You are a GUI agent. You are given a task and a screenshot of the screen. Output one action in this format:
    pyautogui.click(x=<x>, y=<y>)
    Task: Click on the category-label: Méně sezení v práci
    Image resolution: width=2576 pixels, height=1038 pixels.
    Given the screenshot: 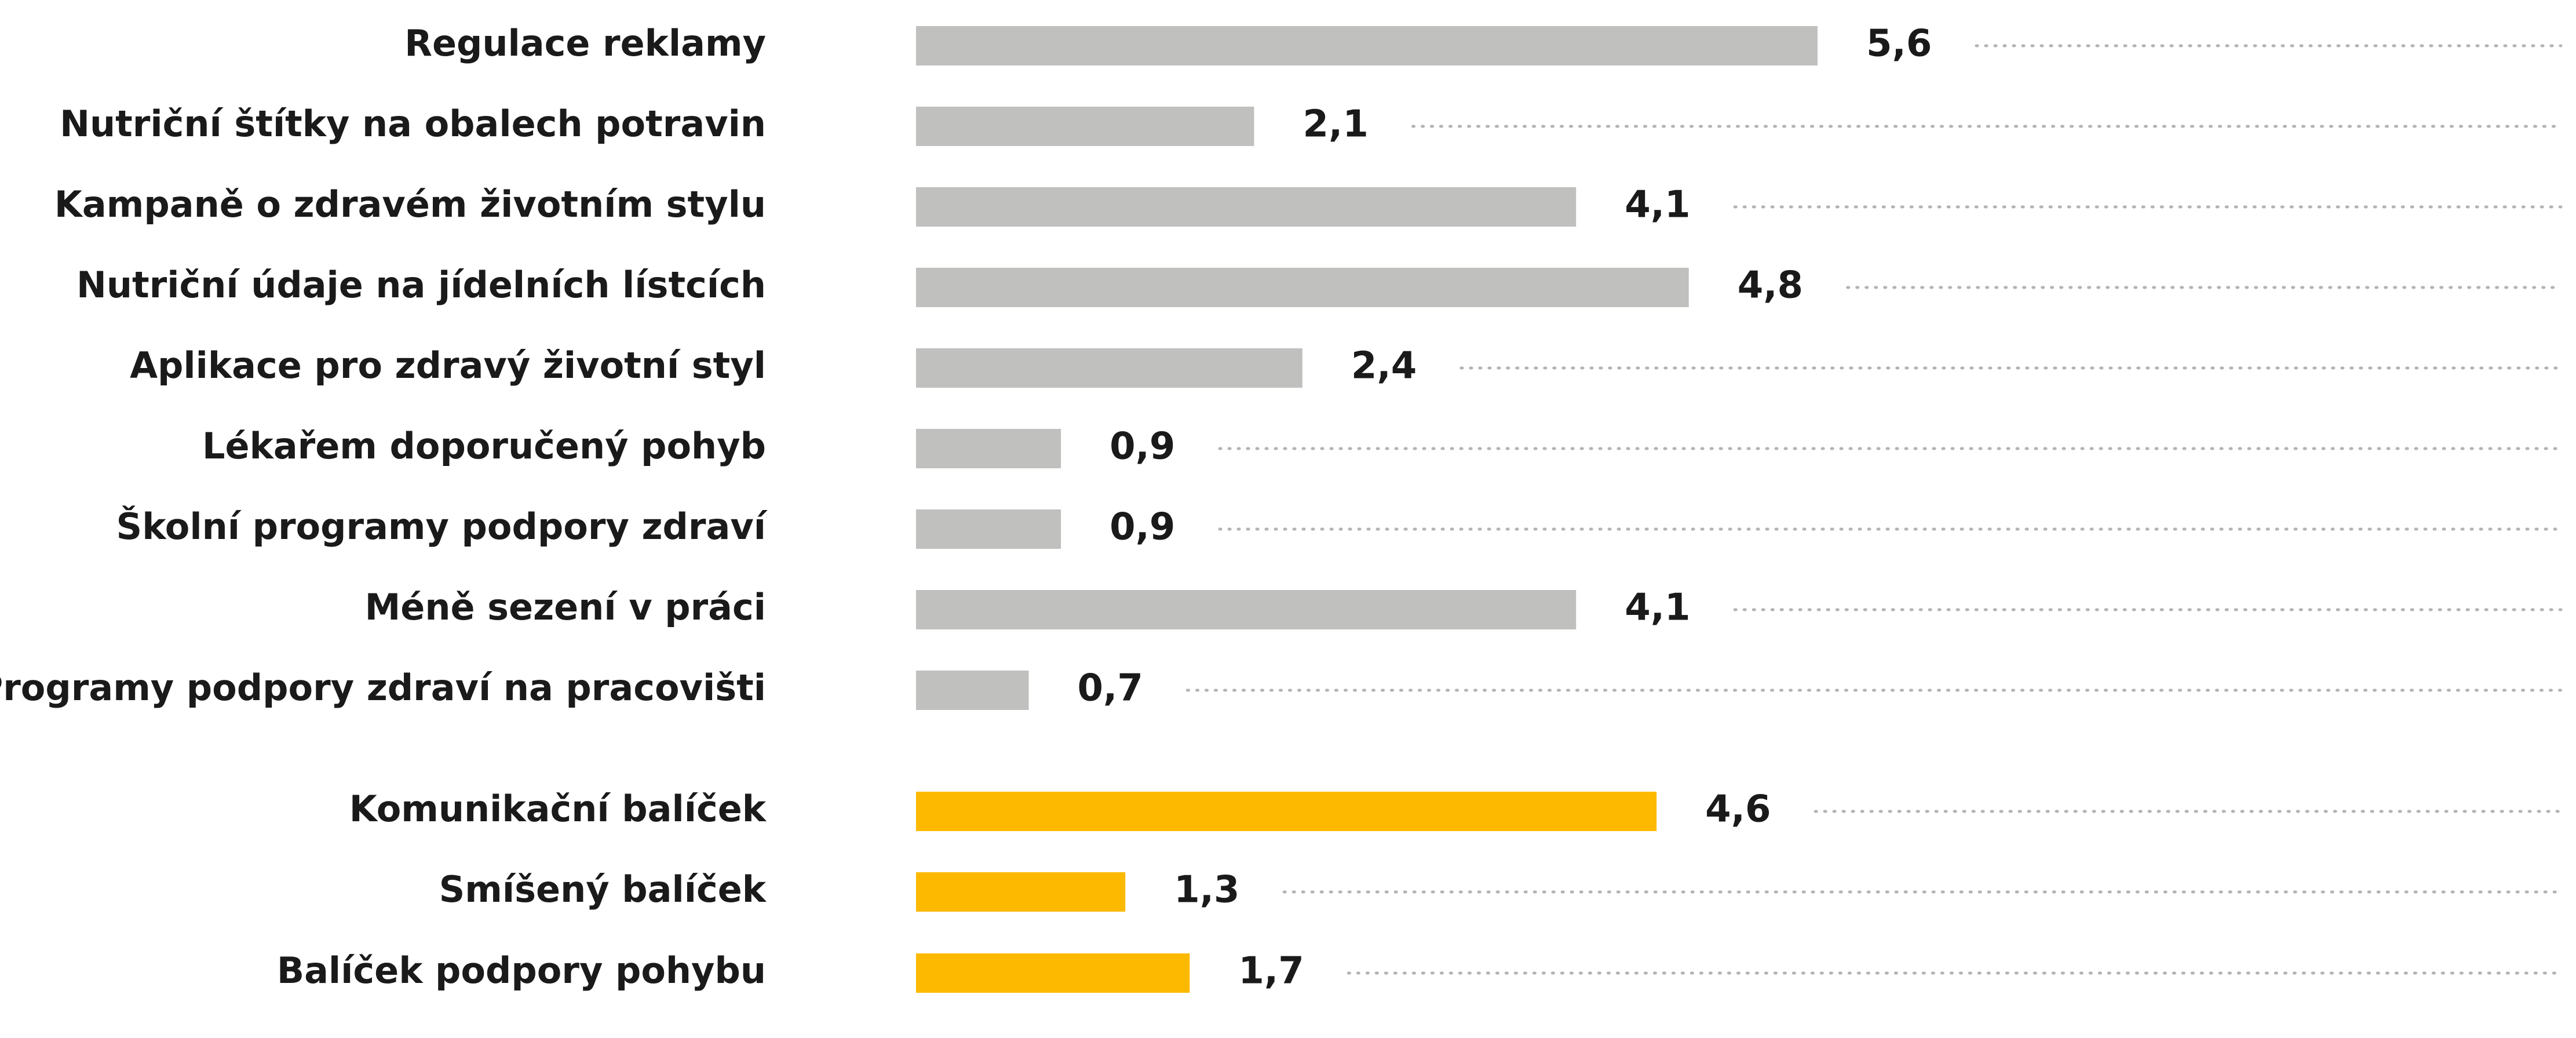 What is the action you would take?
    pyautogui.click(x=565, y=607)
    